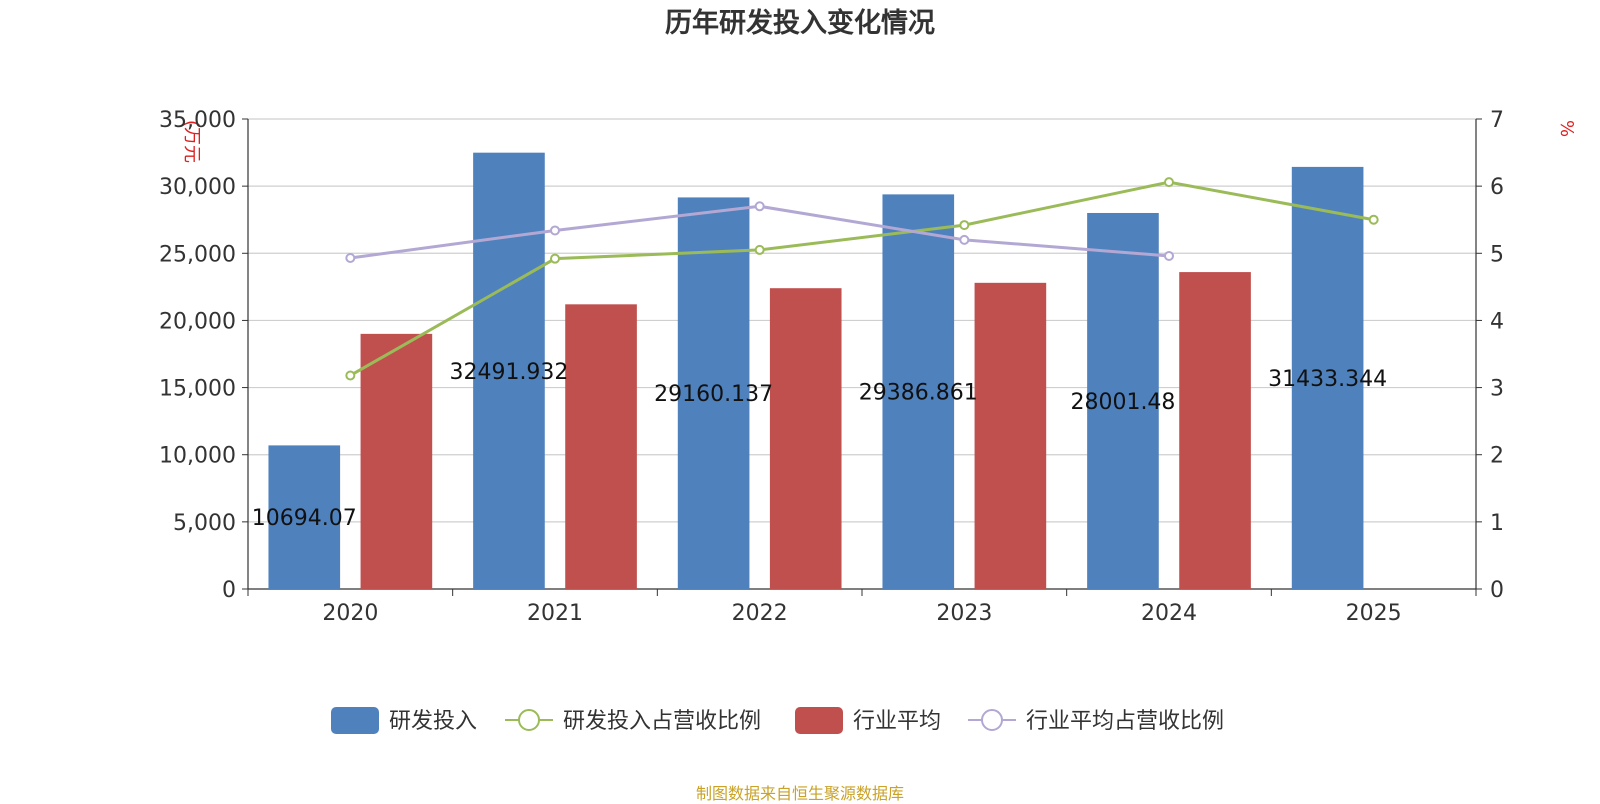 Image resolution: width=1600 pixels, height=804 pixels. Describe the element at coordinates (897, 721) in the screenshot. I see `legend-label: 行业平均` at that location.